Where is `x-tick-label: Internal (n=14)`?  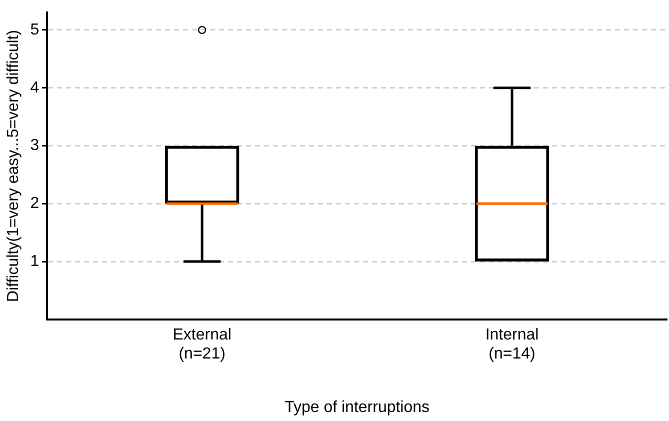 x-tick-label: Internal (n=14) is located at coordinates (512, 344).